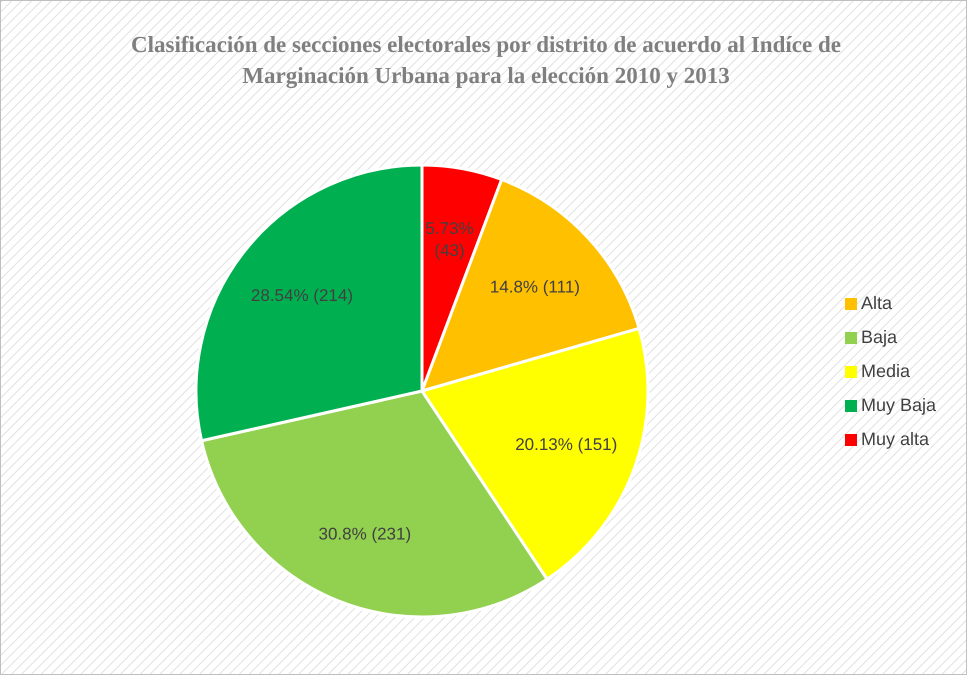 The width and height of the screenshot is (967, 675). Describe the element at coordinates (878, 337) in the screenshot. I see `legend-label: Baja` at that location.